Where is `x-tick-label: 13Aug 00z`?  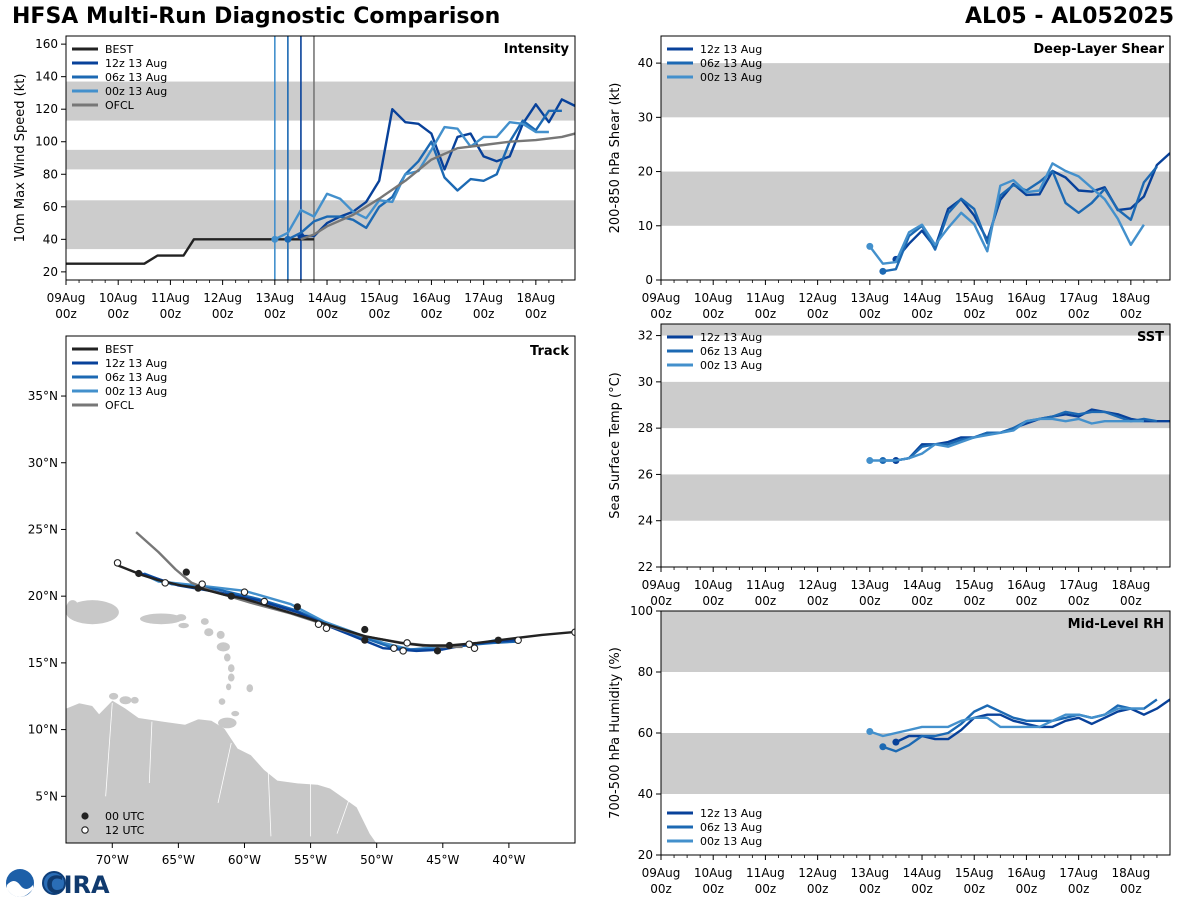 x-tick-label: 13Aug 00z is located at coordinates (869, 306).